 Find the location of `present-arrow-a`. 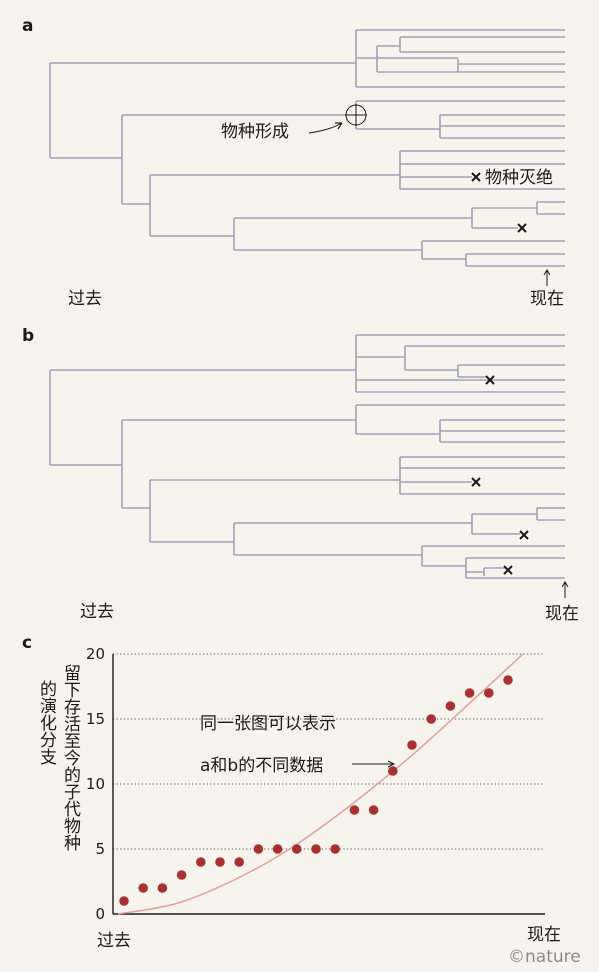

present-arrow-a is located at coordinates (547, 277).